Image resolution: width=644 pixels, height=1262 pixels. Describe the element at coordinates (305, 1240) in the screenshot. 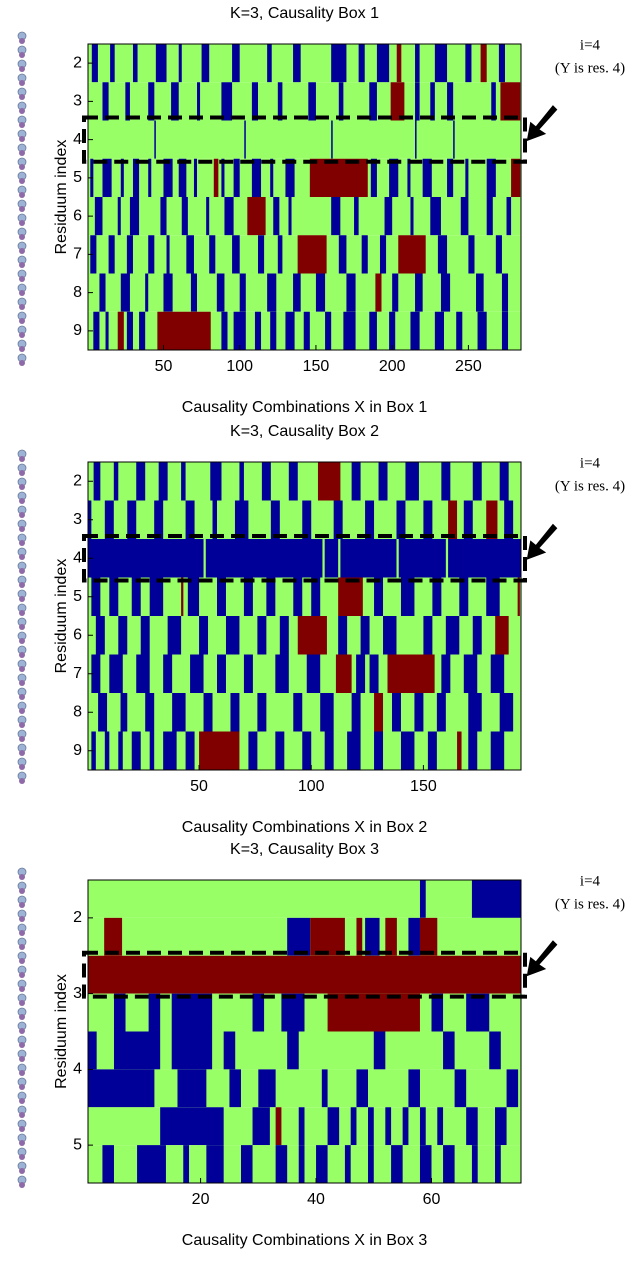

I see `x-axis-label: Causality Combinations X in Box 3` at that location.